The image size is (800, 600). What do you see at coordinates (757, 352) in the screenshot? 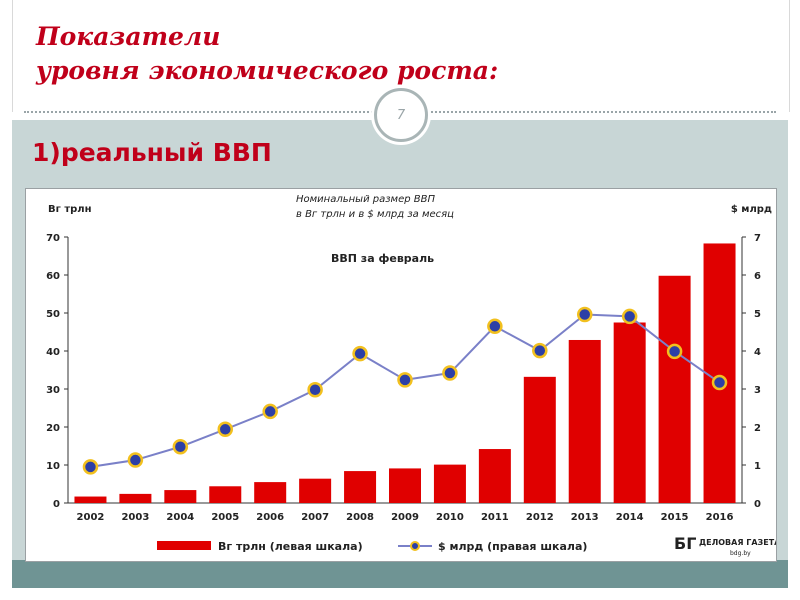
I see `right-axis-tick-label: 4` at bounding box center [757, 352].